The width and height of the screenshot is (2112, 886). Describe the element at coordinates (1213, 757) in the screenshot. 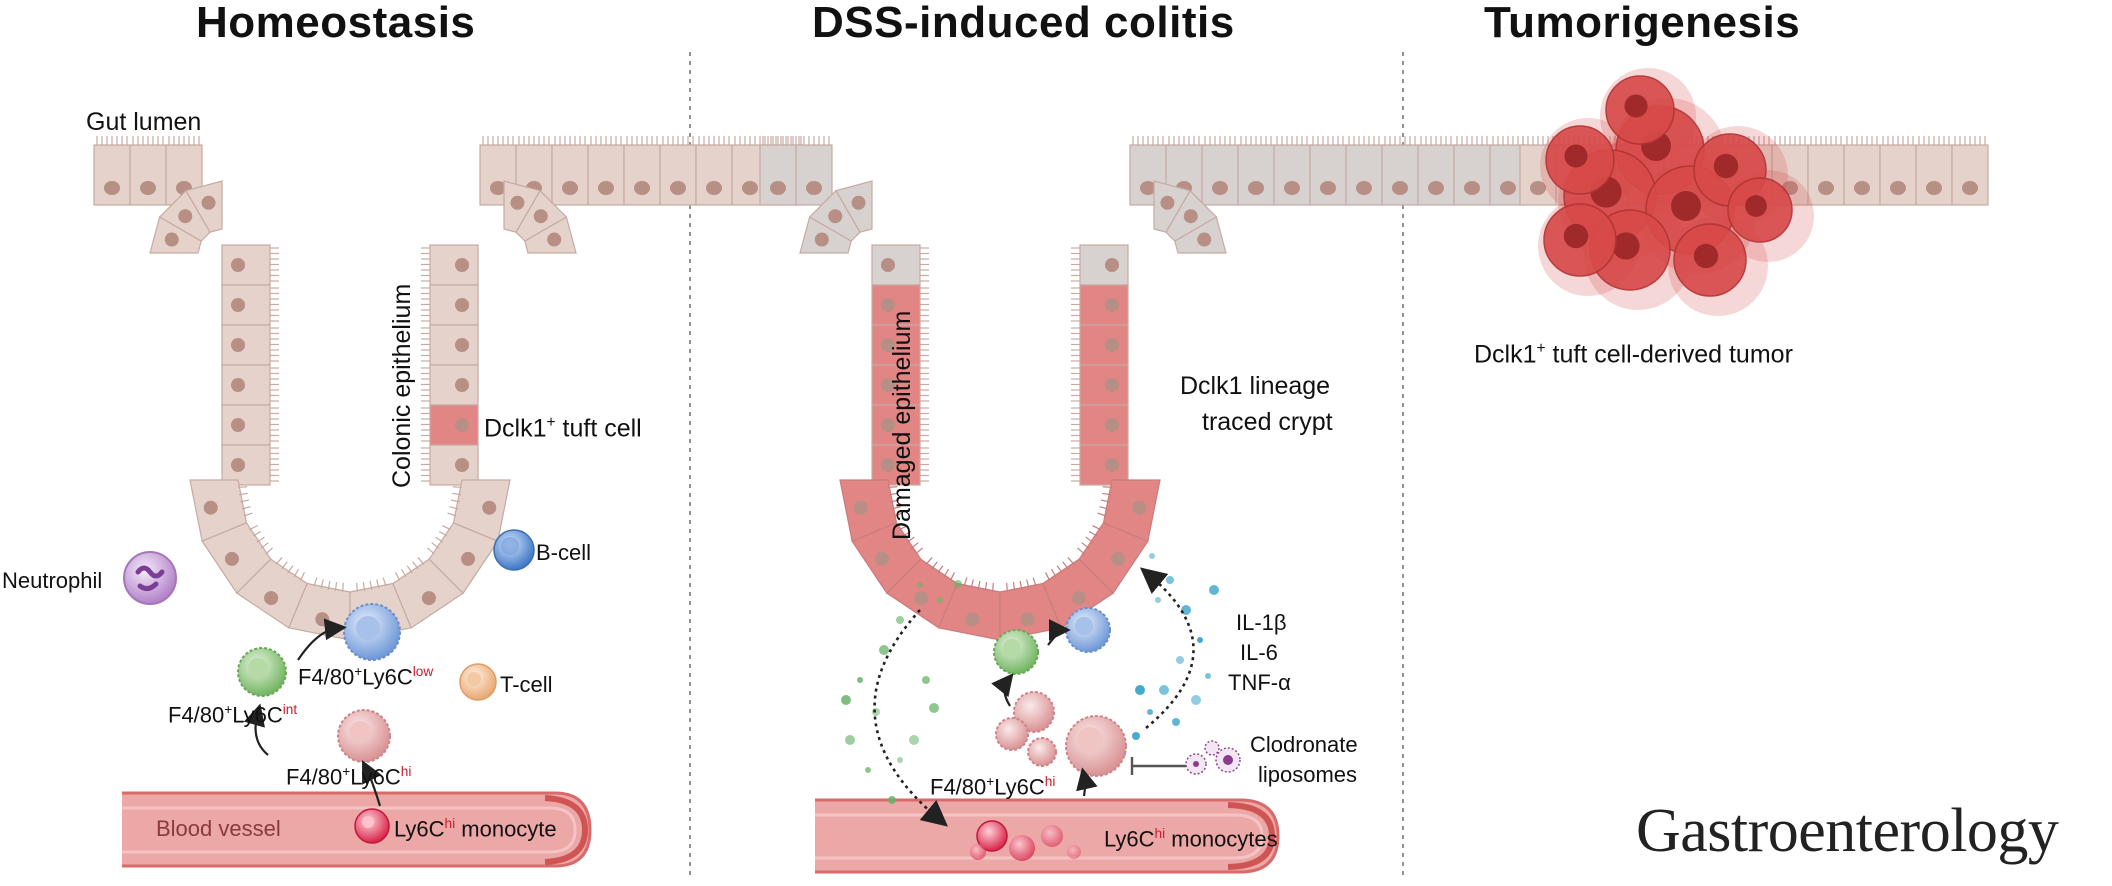

I see `clodronate-liposomes-icon` at that location.